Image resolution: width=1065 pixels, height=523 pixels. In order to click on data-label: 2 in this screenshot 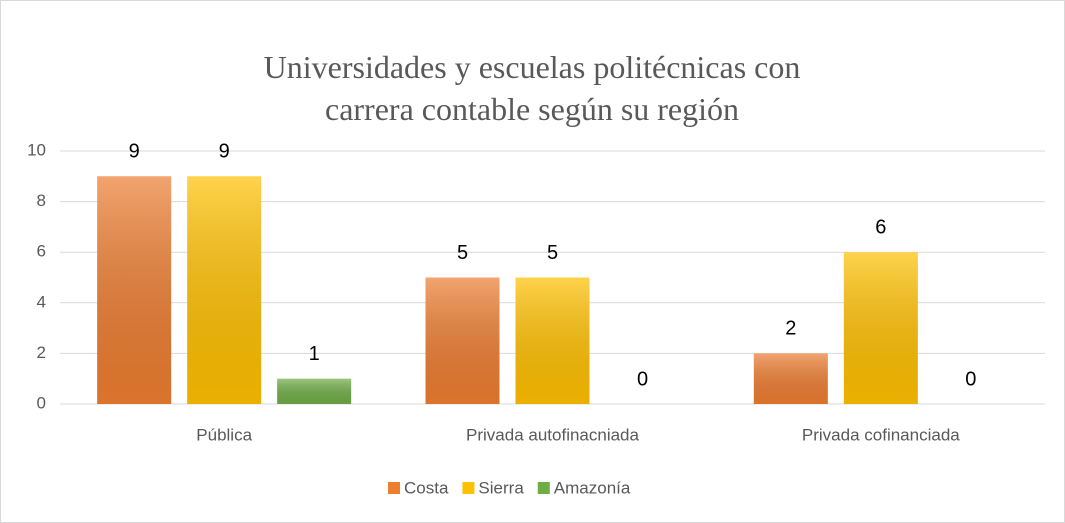, I will do `click(790, 329)`.